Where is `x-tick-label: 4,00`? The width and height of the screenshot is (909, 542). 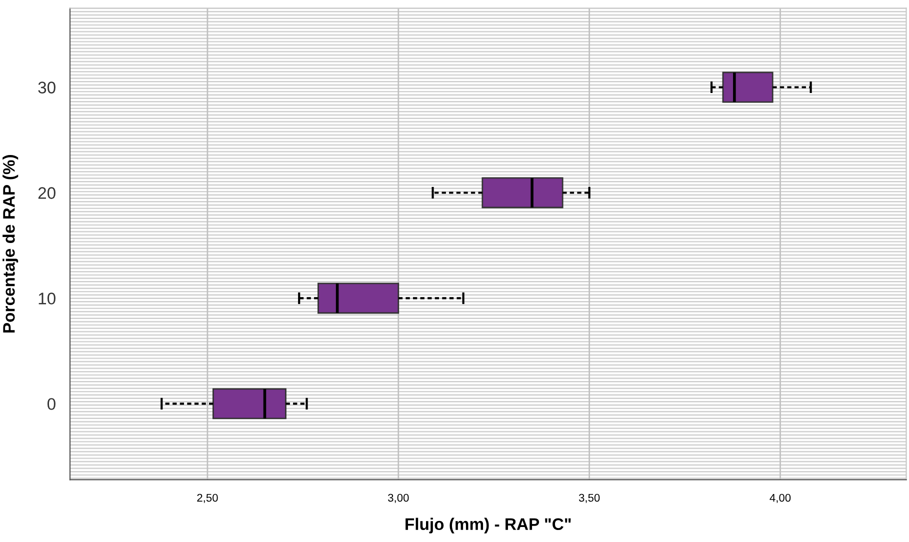 x-tick-label: 4,00 is located at coordinates (780, 499).